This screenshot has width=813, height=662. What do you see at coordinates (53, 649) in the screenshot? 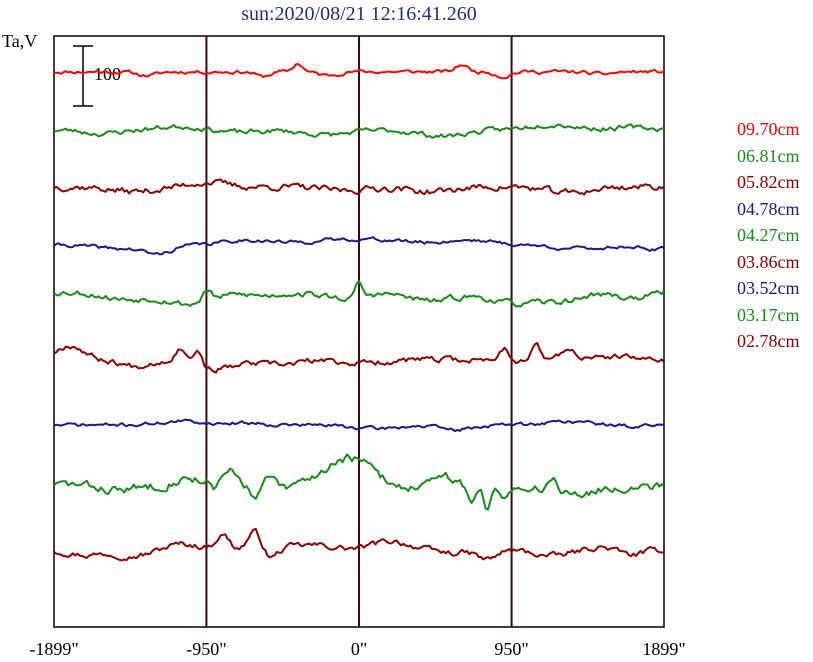
I see `x-tick-label-0: -1899"` at bounding box center [53, 649].